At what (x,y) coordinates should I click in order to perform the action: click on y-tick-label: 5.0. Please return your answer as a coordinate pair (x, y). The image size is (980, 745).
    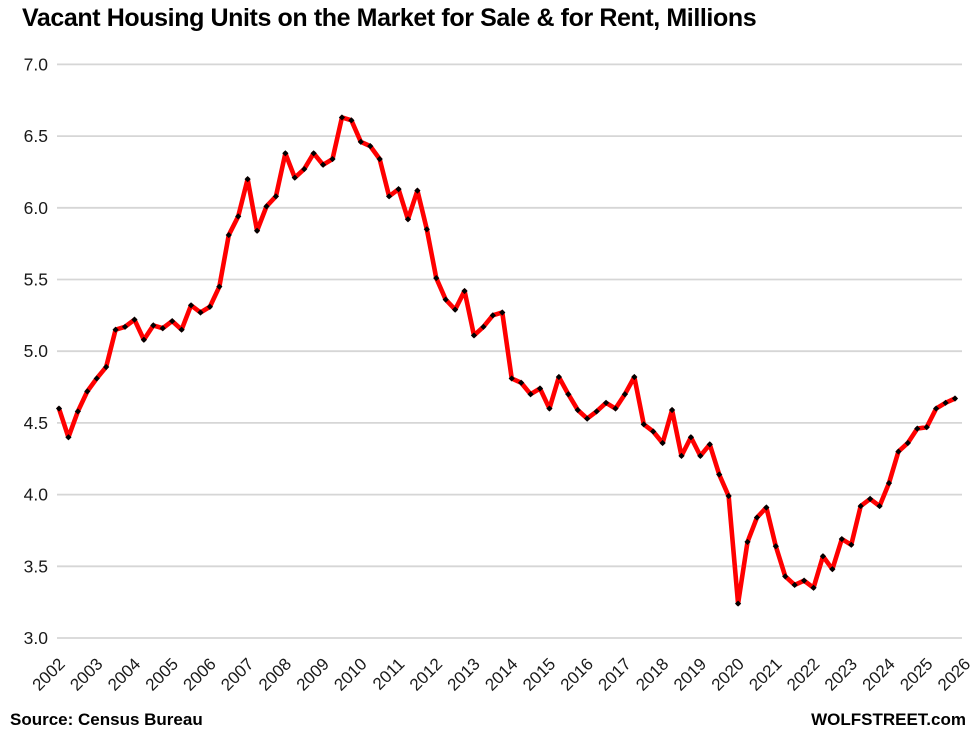
    Looking at the image, I should click on (36, 351).